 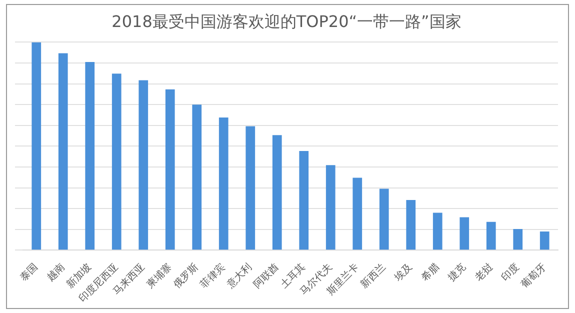 What do you see at coordinates (373, 275) in the screenshot?
I see `x-tick-label: 新西兰` at bounding box center [373, 275].